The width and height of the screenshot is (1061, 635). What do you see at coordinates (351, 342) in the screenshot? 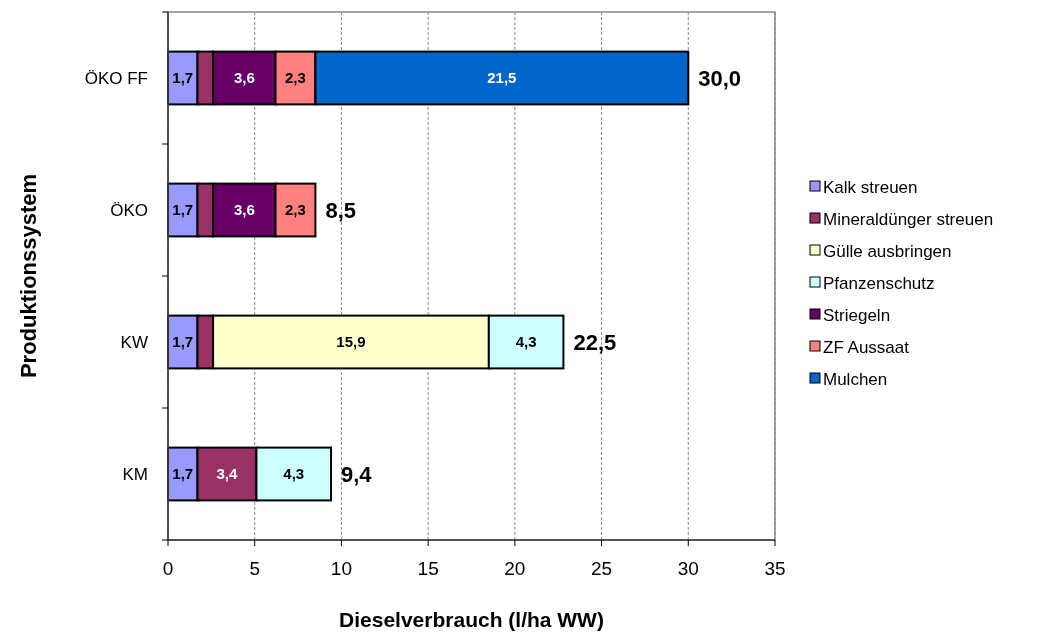
I see `data-label: 15,9` at bounding box center [351, 342].